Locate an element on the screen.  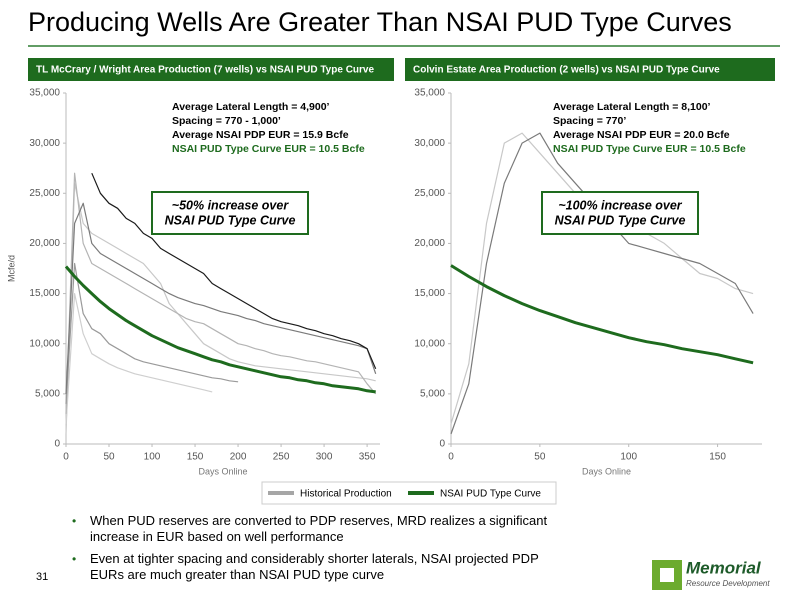
note: Spacing = 770 - 1,000’ is located at coordinates (226, 121).